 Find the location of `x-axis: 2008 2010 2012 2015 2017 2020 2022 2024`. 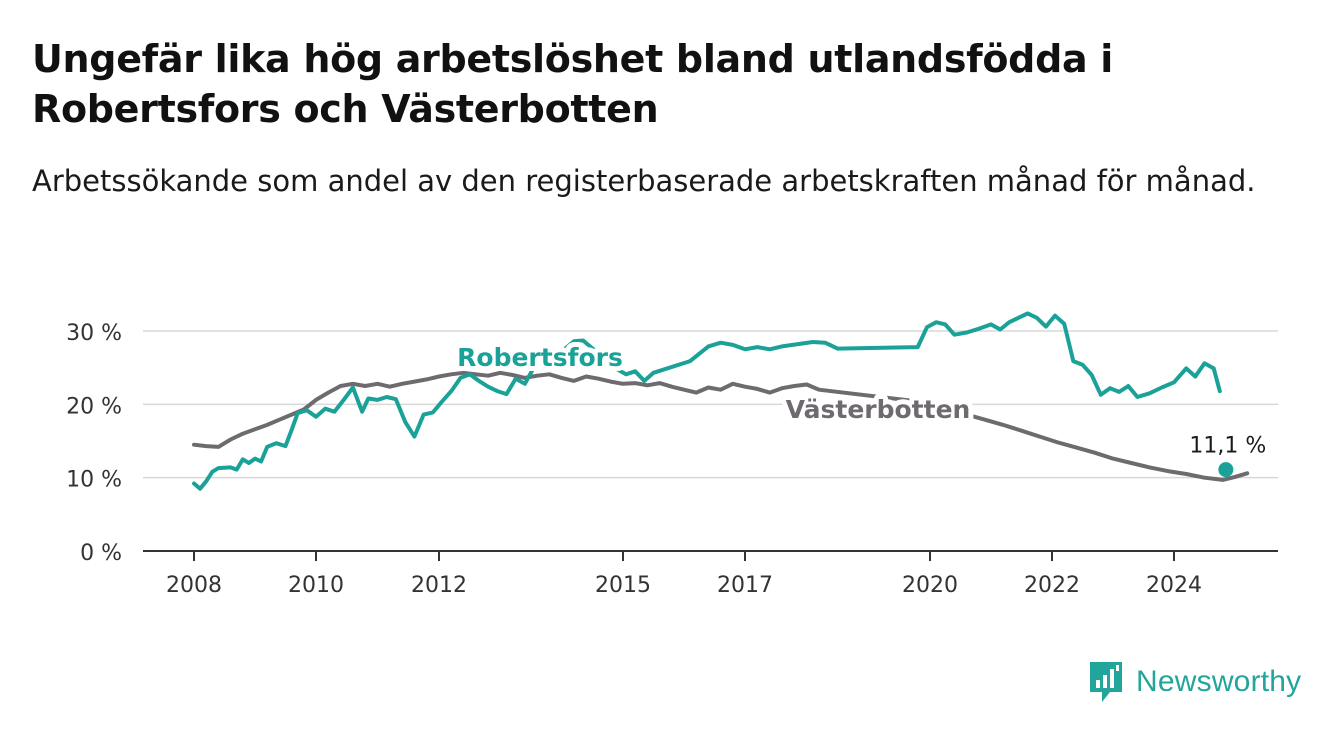

x-axis: 2008 2010 2012 2015 2017 2020 2022 2024 is located at coordinates (710, 574).